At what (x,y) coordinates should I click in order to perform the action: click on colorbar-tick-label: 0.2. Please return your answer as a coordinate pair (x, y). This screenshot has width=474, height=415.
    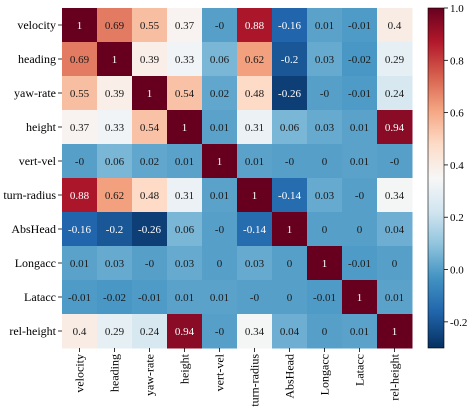
    Looking at the image, I should click on (457, 218).